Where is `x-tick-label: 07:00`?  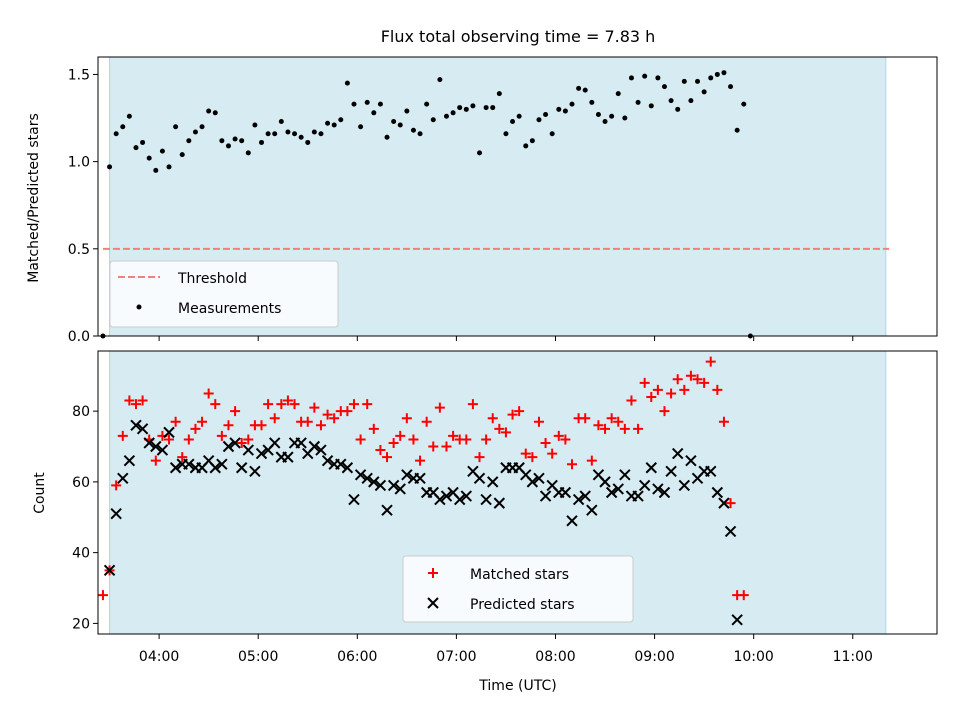
x-tick-label: 07:00 is located at coordinates (456, 657).